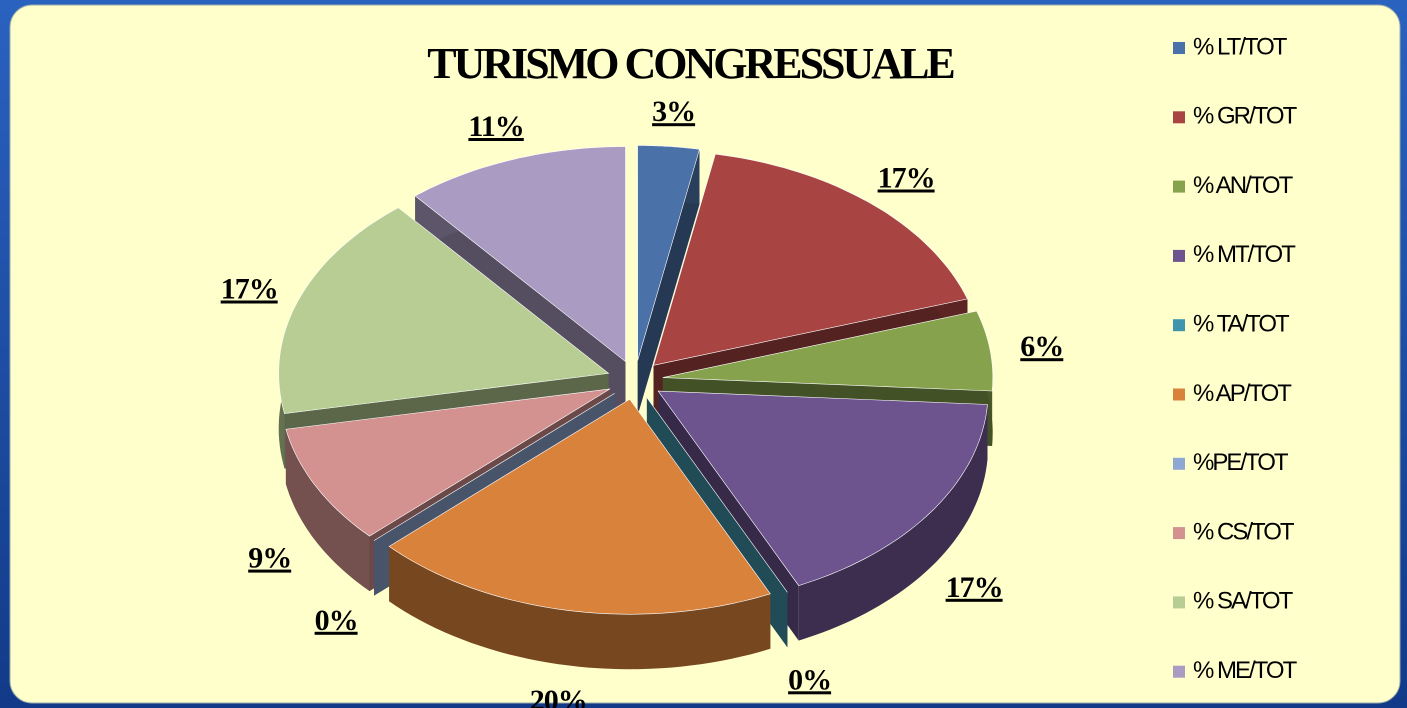 The image size is (1407, 708). I want to click on chart-title: TURISMO CONGRESSUALE, so click(690, 63).